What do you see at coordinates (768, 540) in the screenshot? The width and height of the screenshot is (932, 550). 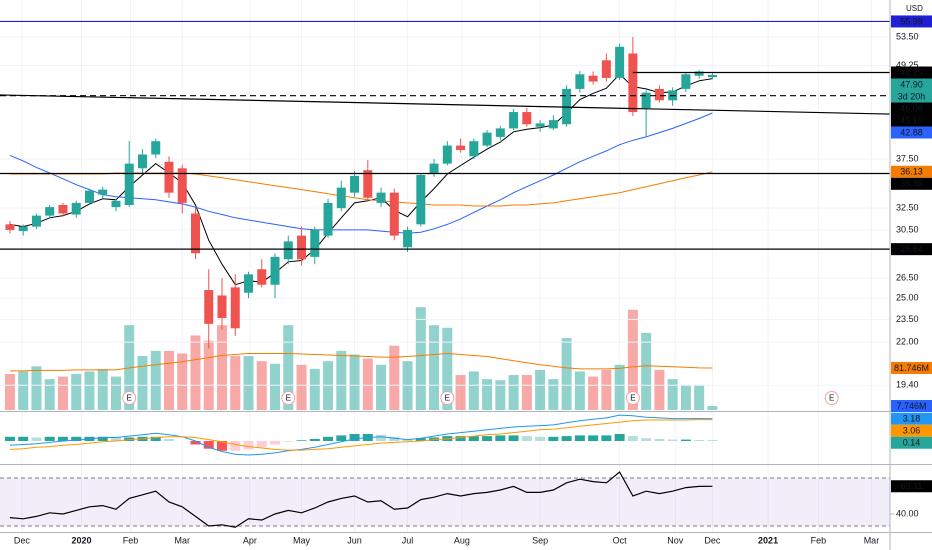 I see `x-tick-label: 2021` at bounding box center [768, 540].